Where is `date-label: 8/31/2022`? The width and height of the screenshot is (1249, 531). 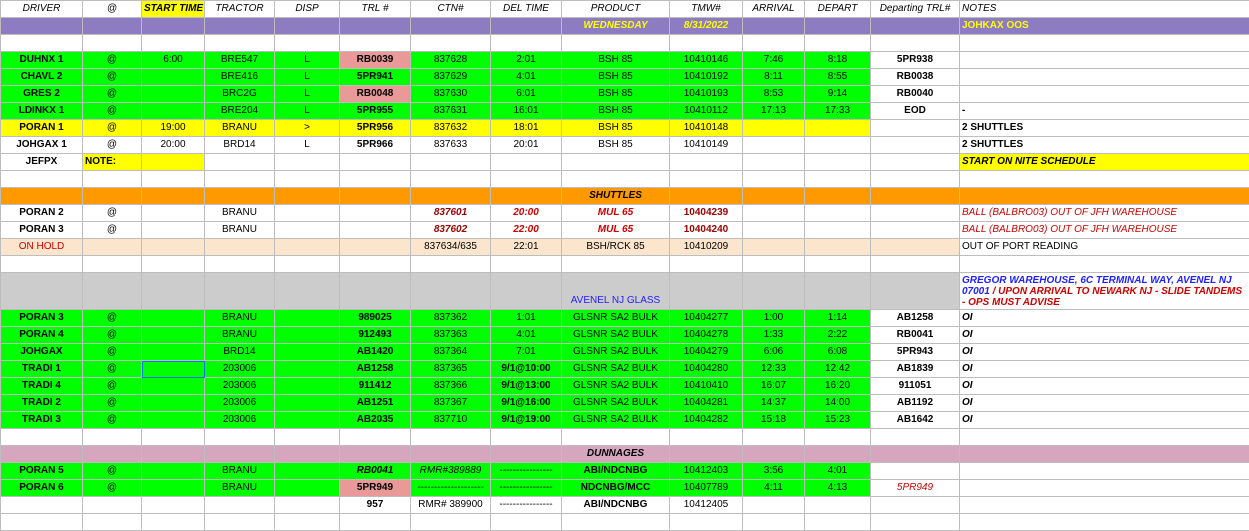
date-label: 8/31/2022 is located at coordinates (706, 26).